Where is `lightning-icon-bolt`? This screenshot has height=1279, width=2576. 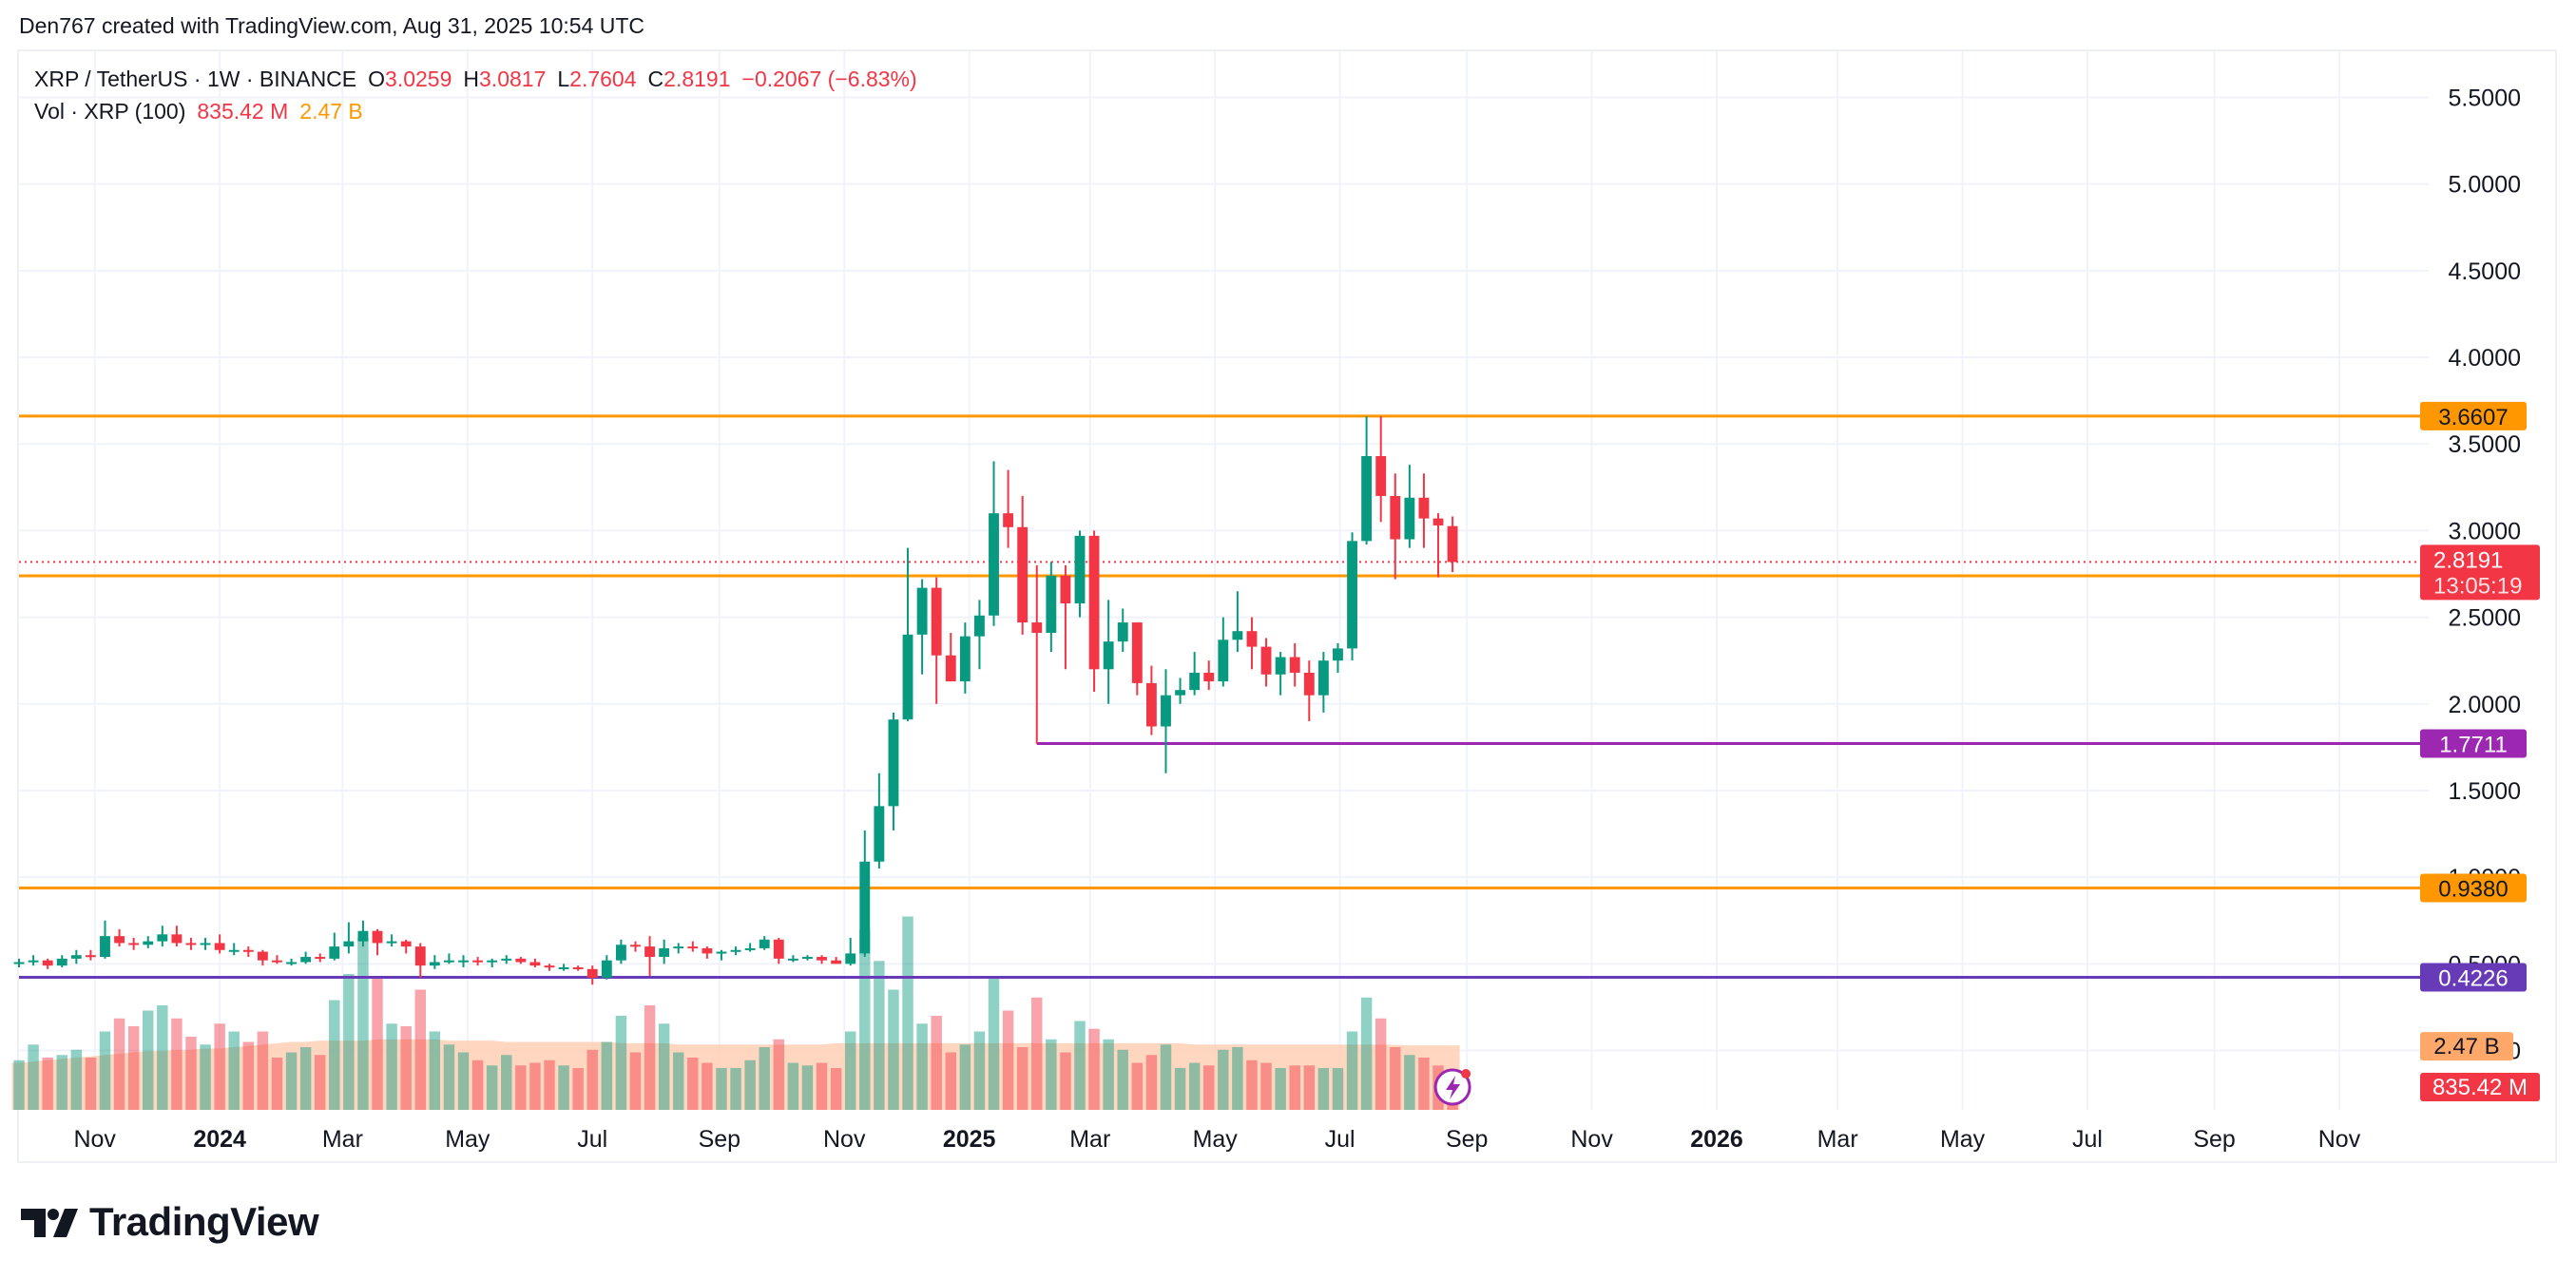 lightning-icon-bolt is located at coordinates (1453, 1087).